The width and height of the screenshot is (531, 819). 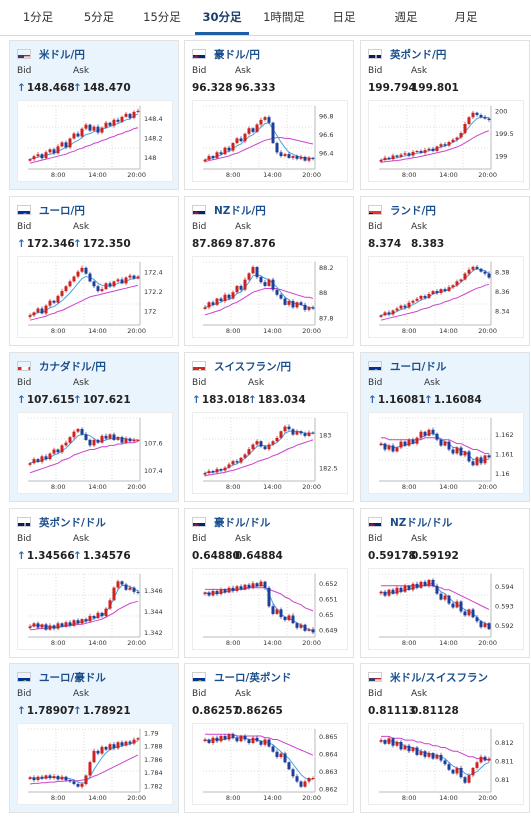 I want to click on chart-area: 96.8 96.6 96.4 8:00 14:00 20:00, so click(x=270, y=141).